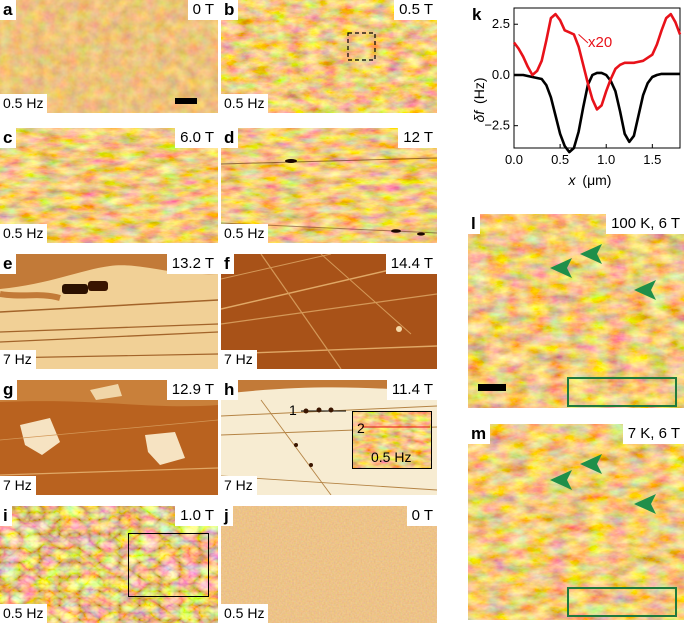 This screenshot has width=685, height=623. Describe the element at coordinates (24, 233) in the screenshot. I see `panel-c-scale: 0.5 Hz` at that location.